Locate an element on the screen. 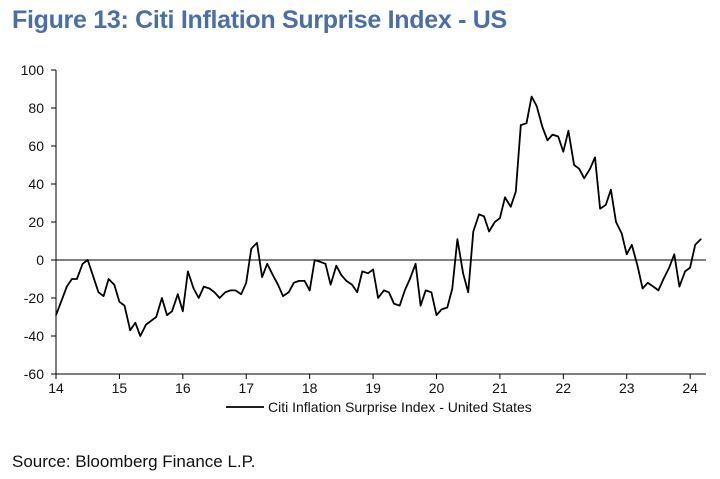 The image size is (720, 479). y-tick-label: -20 is located at coordinates (34, 298).